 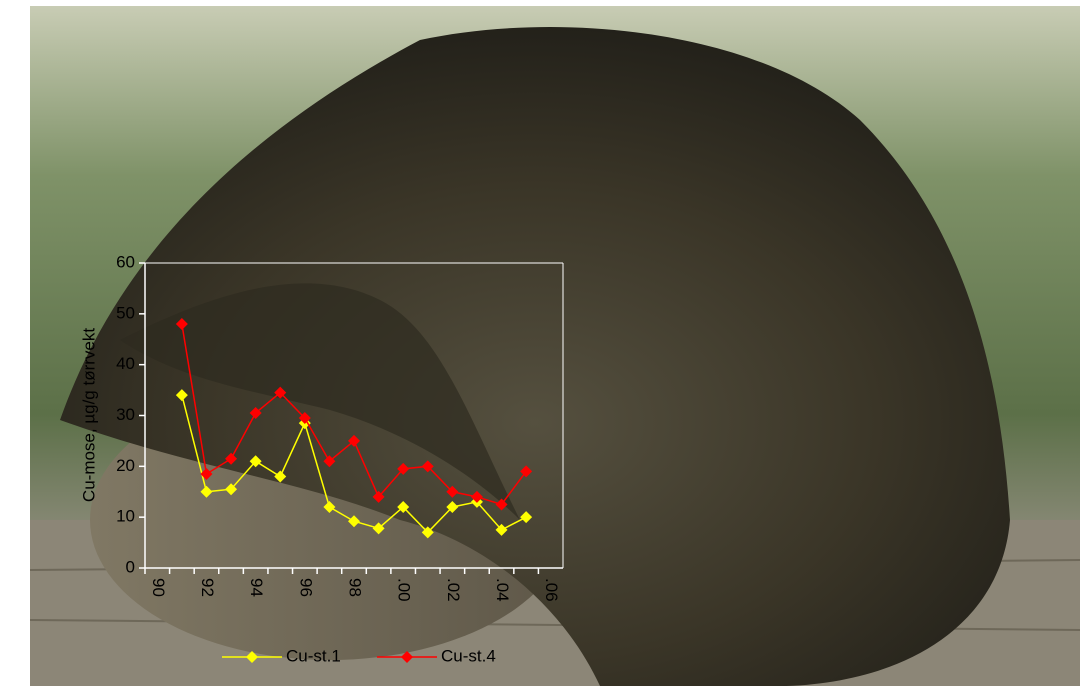 What do you see at coordinates (125, 414) in the screenshot?
I see `y-tick-label: 30` at bounding box center [125, 414].